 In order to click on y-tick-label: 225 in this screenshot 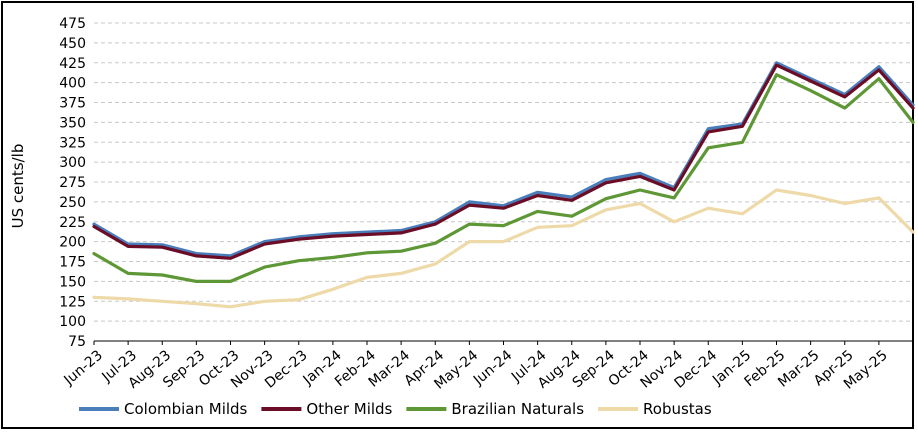, I will do `click(72, 223)`.